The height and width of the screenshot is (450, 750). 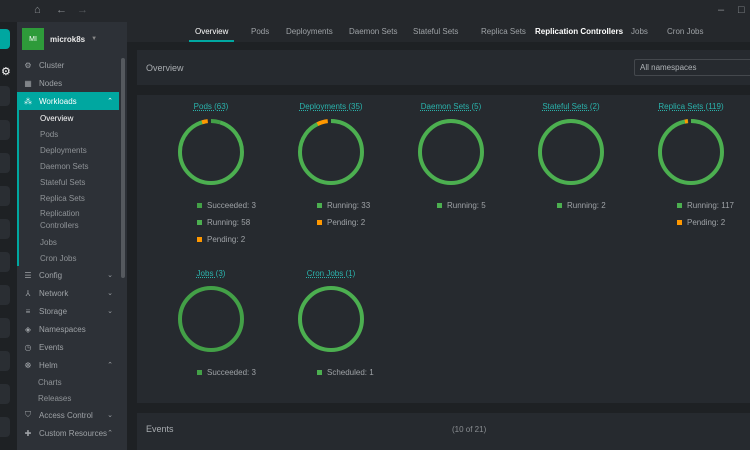 I want to click on hotbar: ⚙, so click(x=8, y=236).